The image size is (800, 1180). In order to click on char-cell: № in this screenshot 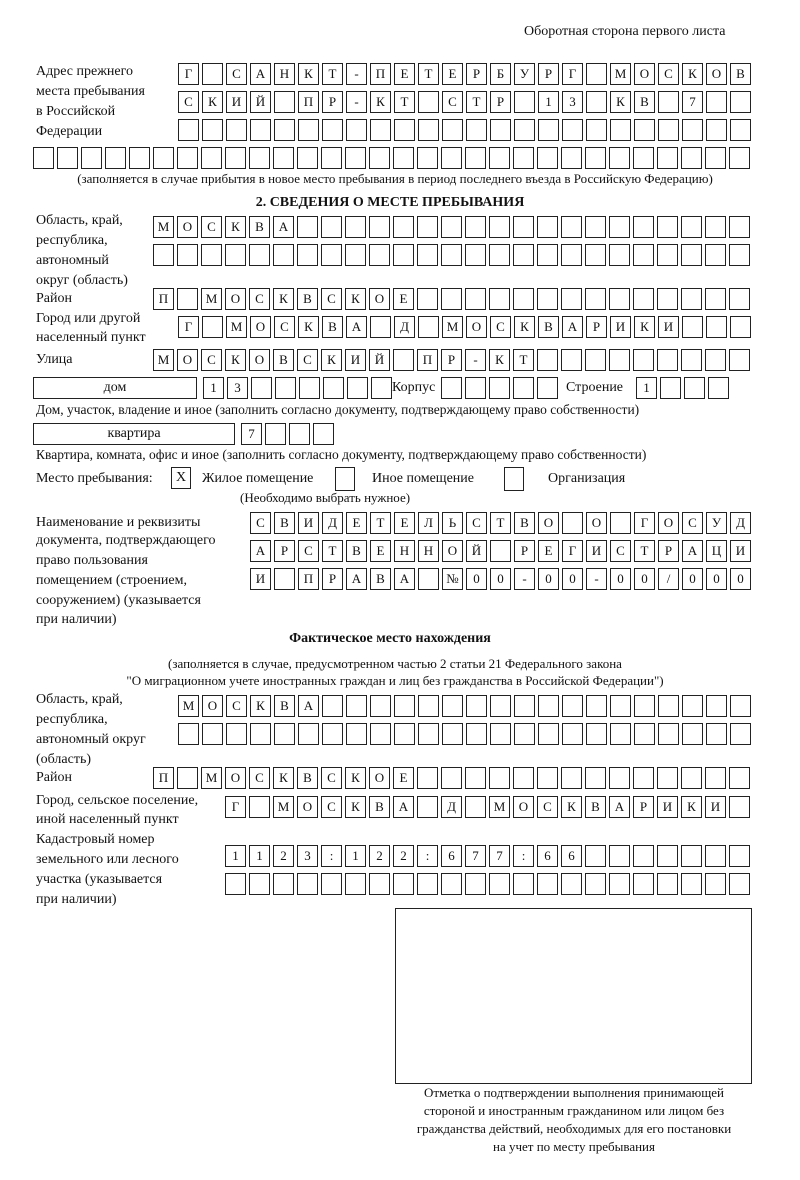, I will do `click(452, 579)`.